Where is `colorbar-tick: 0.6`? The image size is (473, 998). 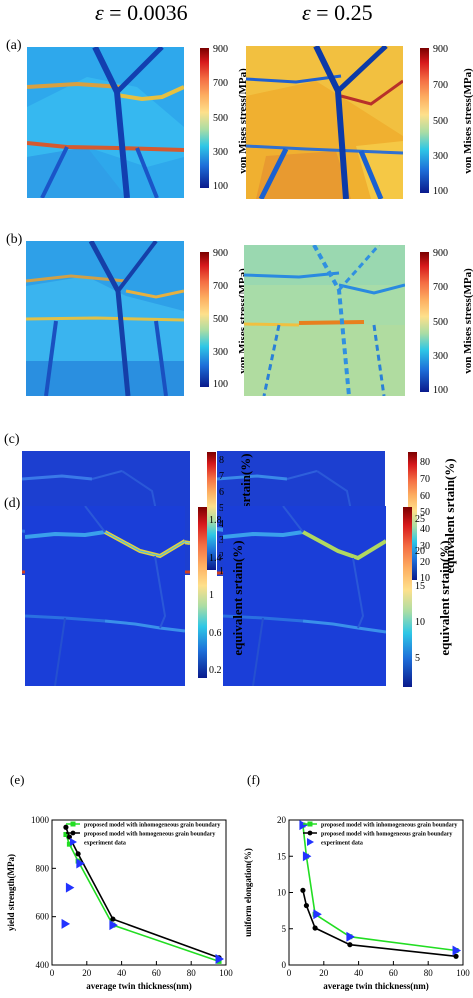
colorbar-tick: 0.6 is located at coordinates (215, 633).